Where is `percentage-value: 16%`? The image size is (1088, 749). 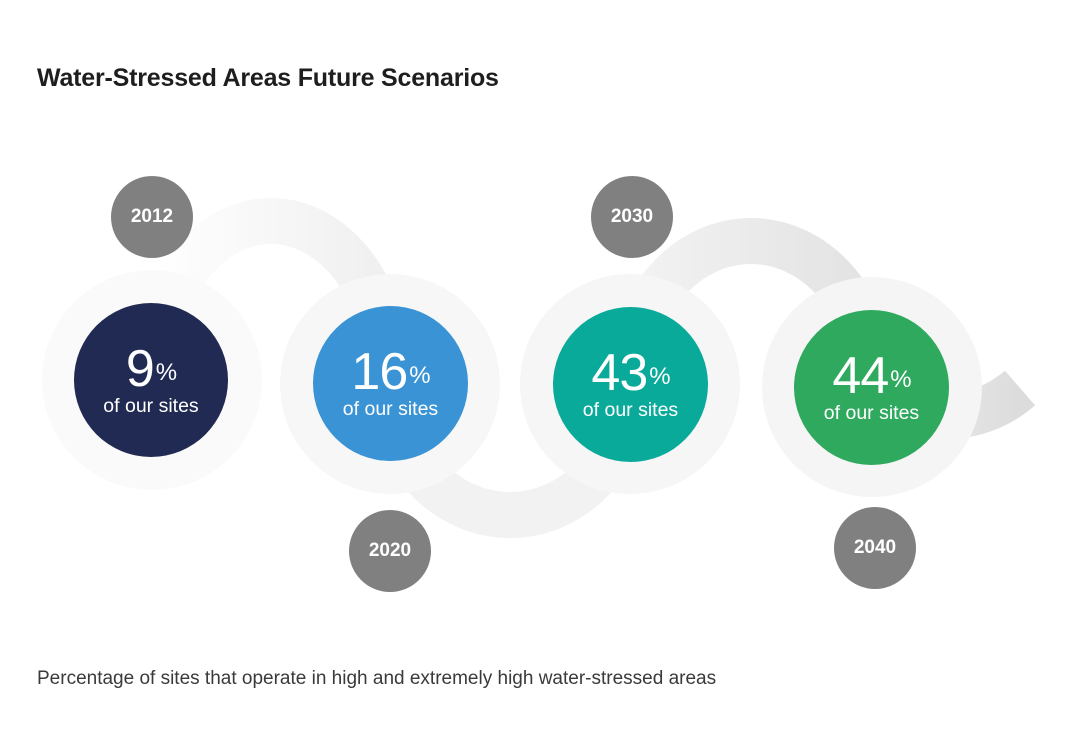
percentage-value: 16% is located at coordinates (390, 372).